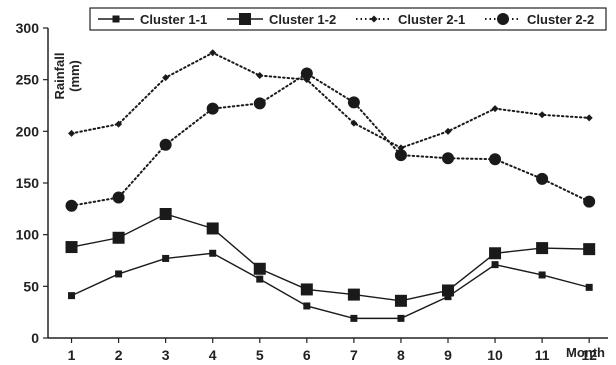 This screenshot has height=365, width=616. I want to click on x-tick-label: 8, so click(401, 355).